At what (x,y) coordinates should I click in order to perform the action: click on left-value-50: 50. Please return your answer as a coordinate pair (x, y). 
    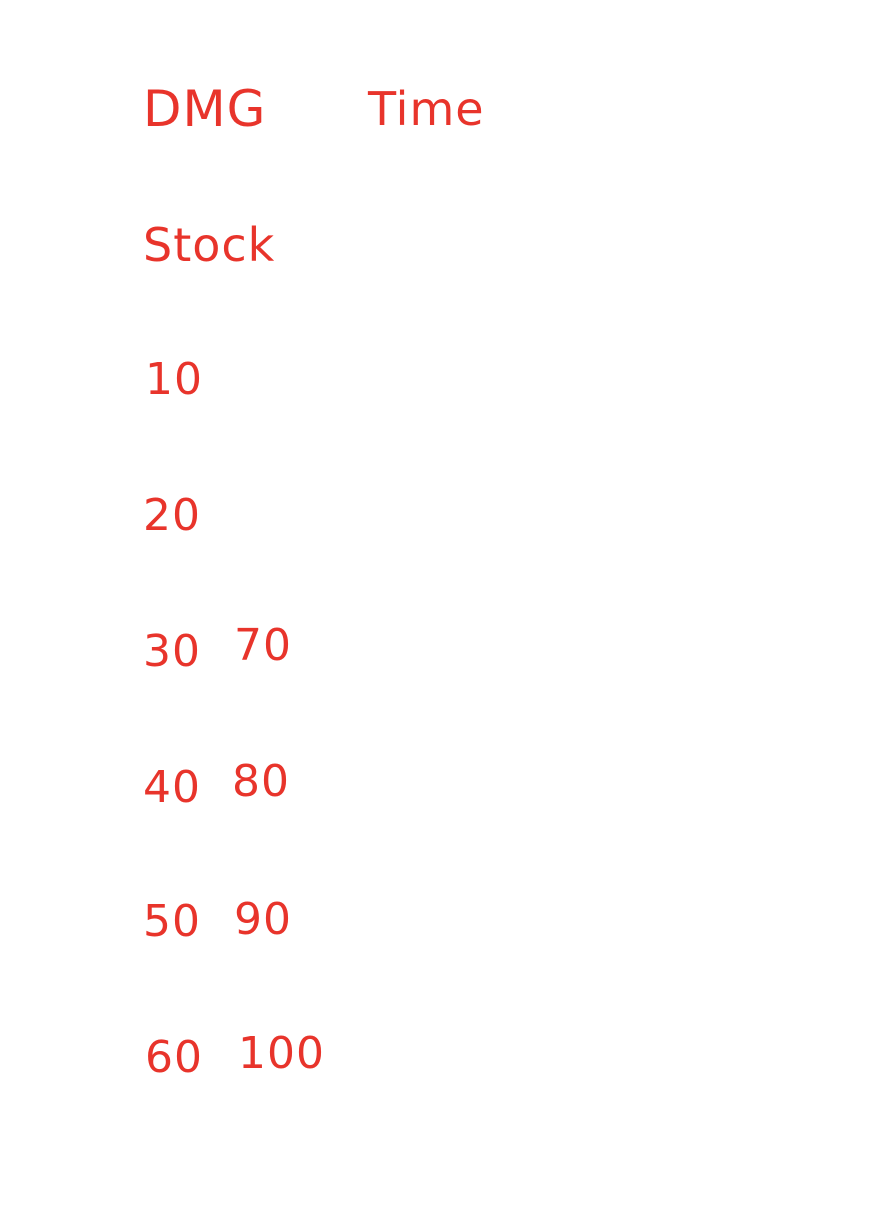
    Looking at the image, I should click on (172, 921).